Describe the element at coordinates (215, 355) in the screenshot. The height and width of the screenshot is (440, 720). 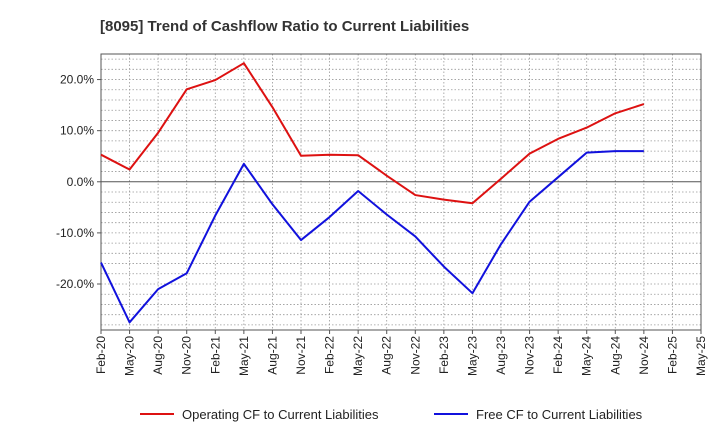
I see `x-tick-label: Feb-21` at that location.